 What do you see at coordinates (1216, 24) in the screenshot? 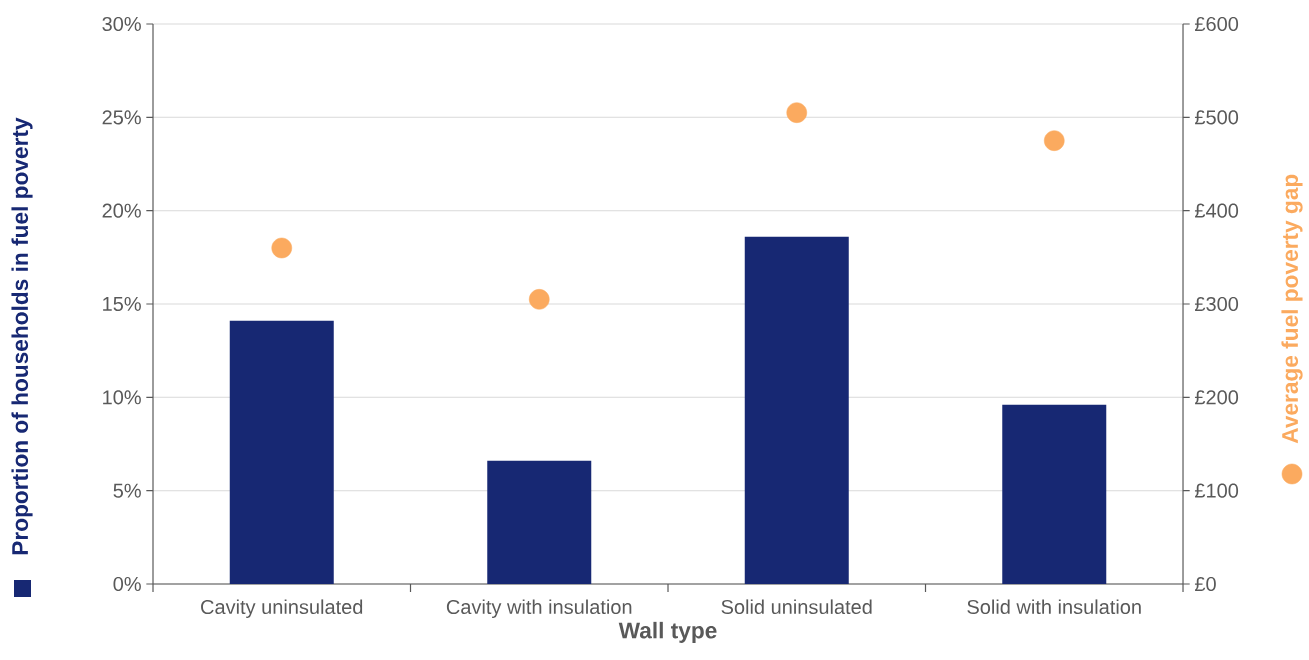
I see `y2-tick-label: £600` at bounding box center [1216, 24].